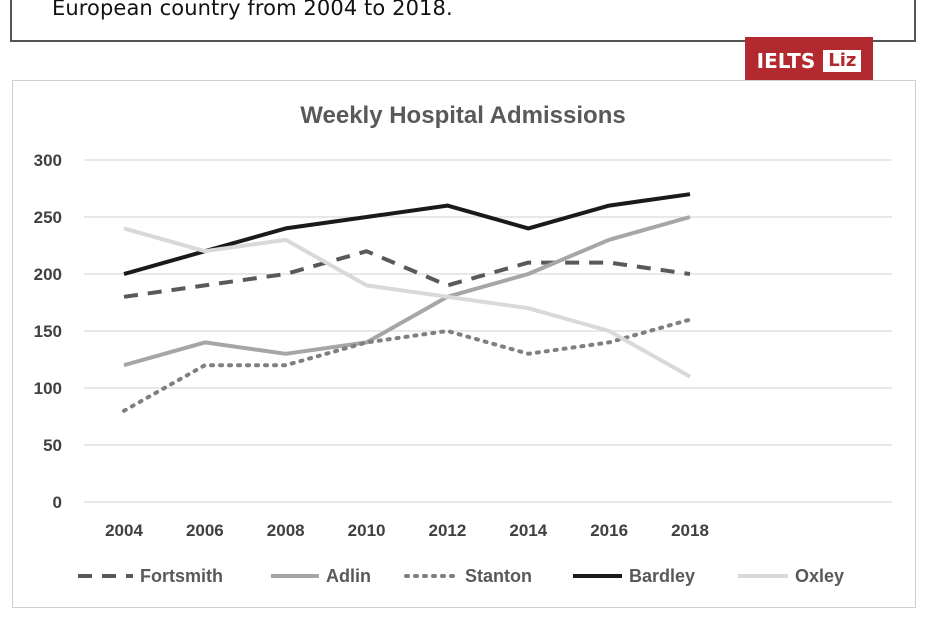 The height and width of the screenshot is (620, 930). I want to click on series-line-fortsmith, so click(407, 274).